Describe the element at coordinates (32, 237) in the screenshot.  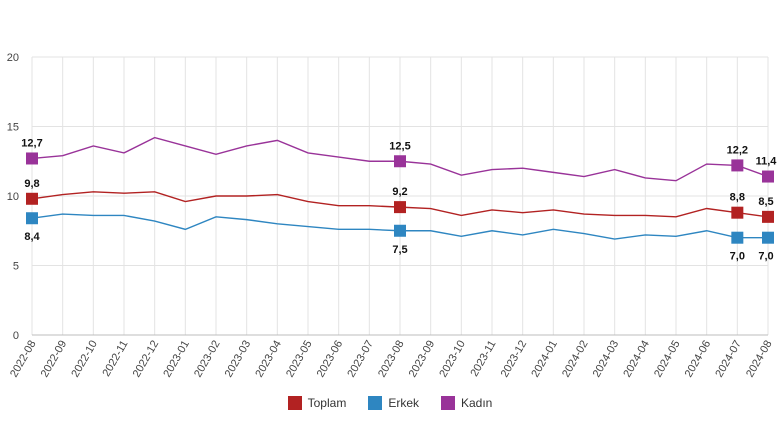
I see `data-label: 8,4` at that location.